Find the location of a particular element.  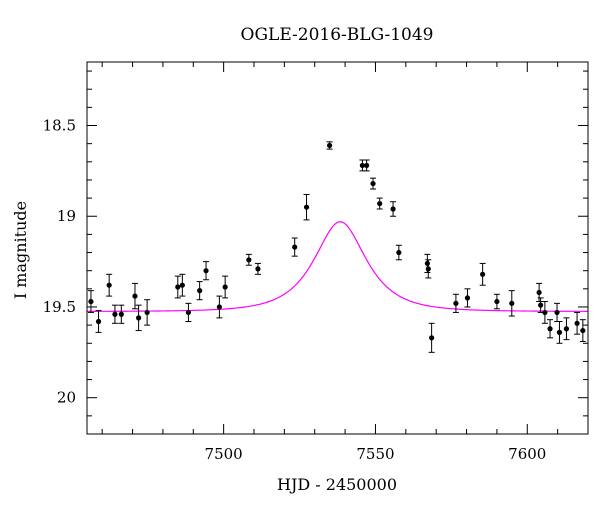

y-tick-label: 20 is located at coordinates (66, 398).